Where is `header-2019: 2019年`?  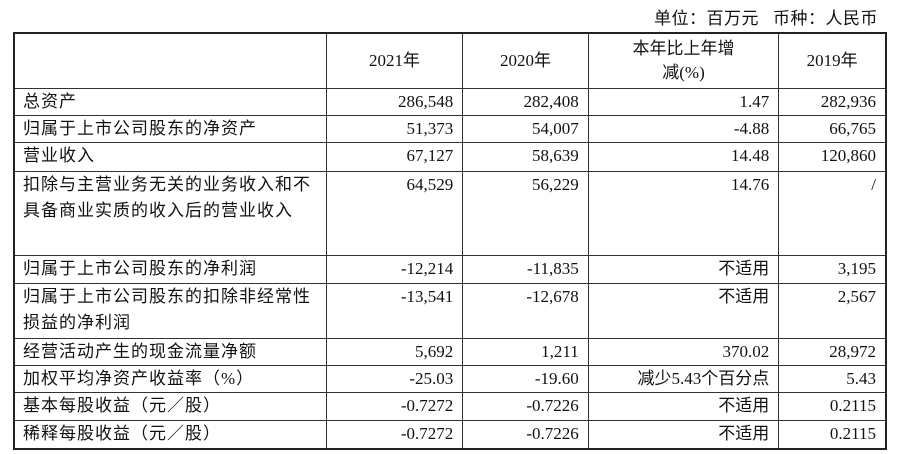 header-2019: 2019年 is located at coordinates (832, 60).